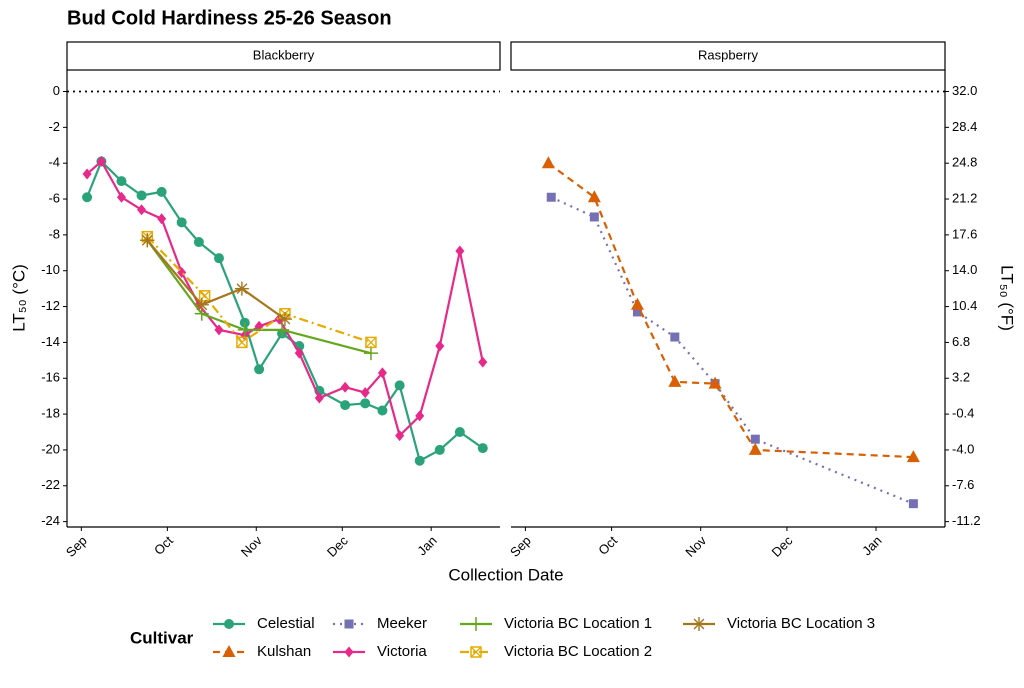 The width and height of the screenshot is (1024, 688). What do you see at coordinates (162, 637) in the screenshot?
I see `legend-title: Cultivar` at bounding box center [162, 637].